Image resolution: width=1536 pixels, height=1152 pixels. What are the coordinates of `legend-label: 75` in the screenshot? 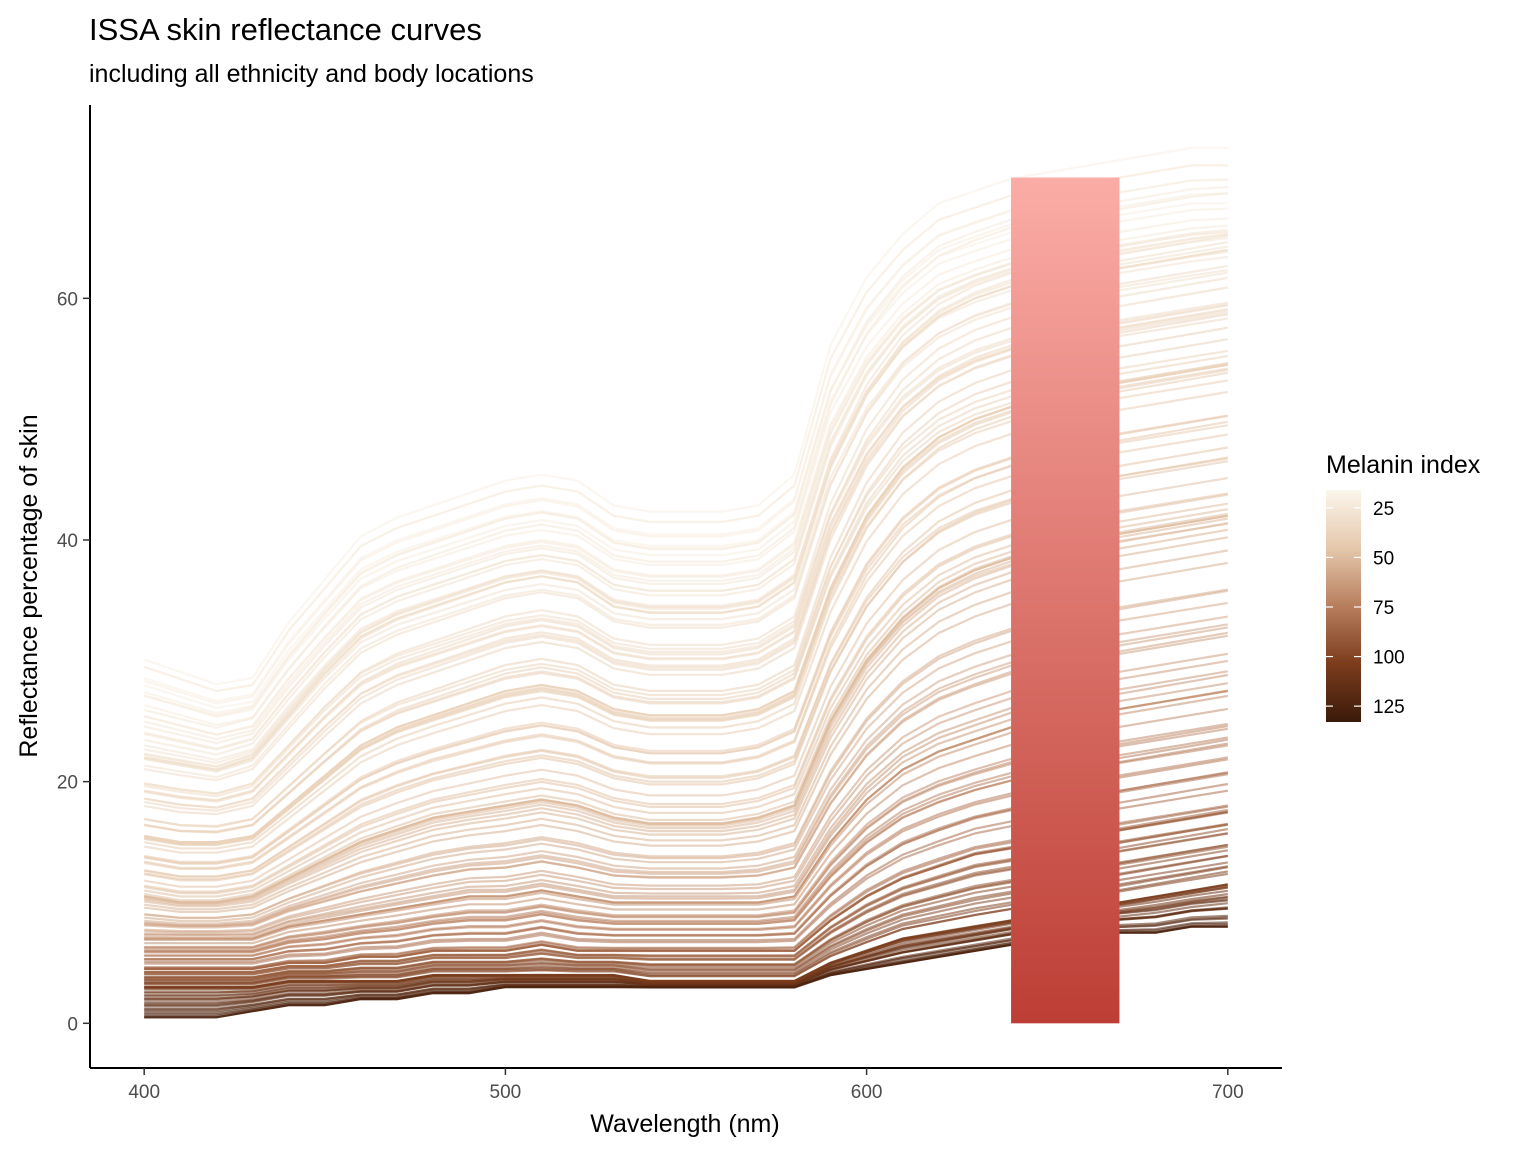 It's located at (1383, 608).